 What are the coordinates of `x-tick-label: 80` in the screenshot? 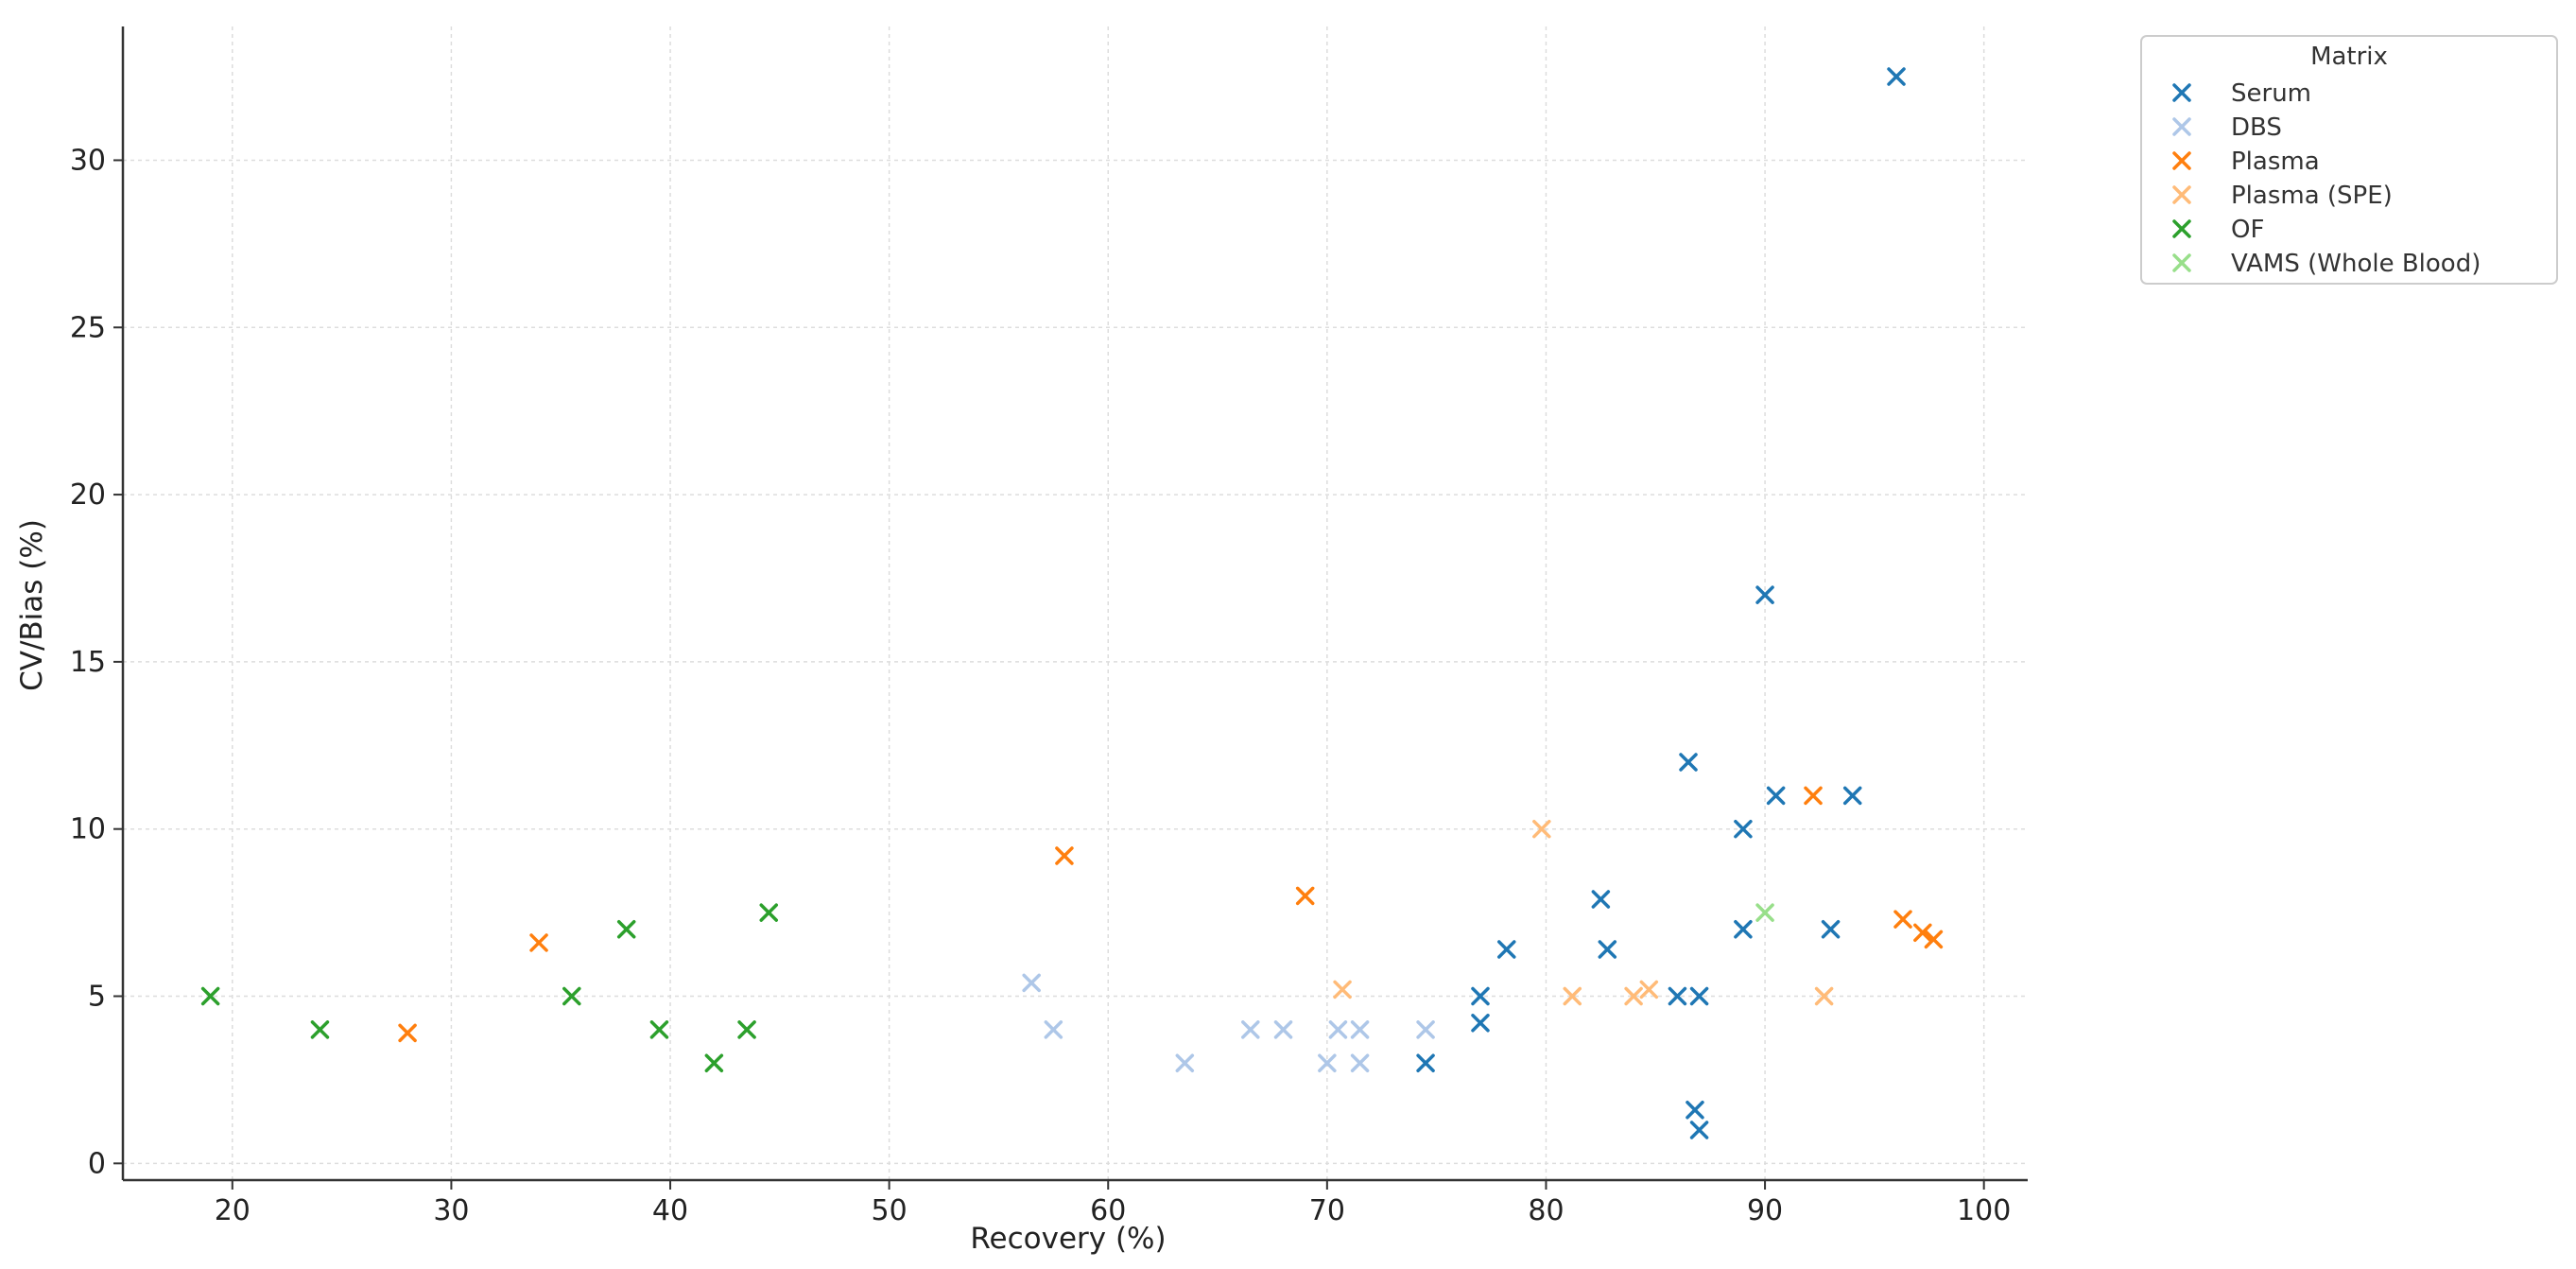 It's located at (1546, 1210).